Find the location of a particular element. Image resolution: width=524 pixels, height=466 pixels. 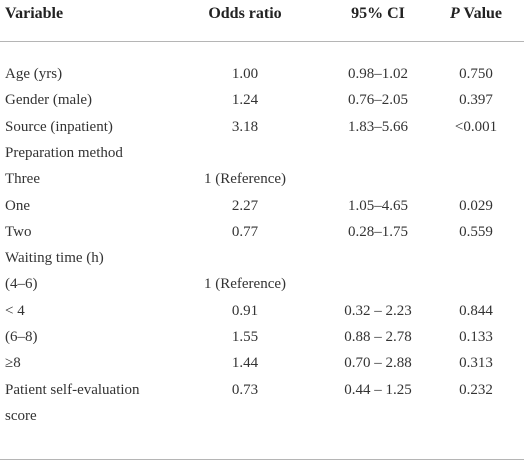

variable-cell: Patient self-evaluation is located at coordinates (72, 389).